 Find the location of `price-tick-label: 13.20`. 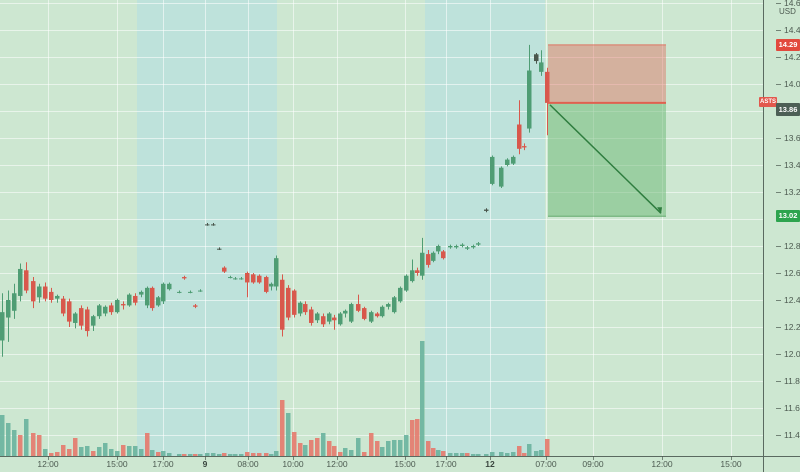

price-tick-label: 13.20 is located at coordinates (792, 192).